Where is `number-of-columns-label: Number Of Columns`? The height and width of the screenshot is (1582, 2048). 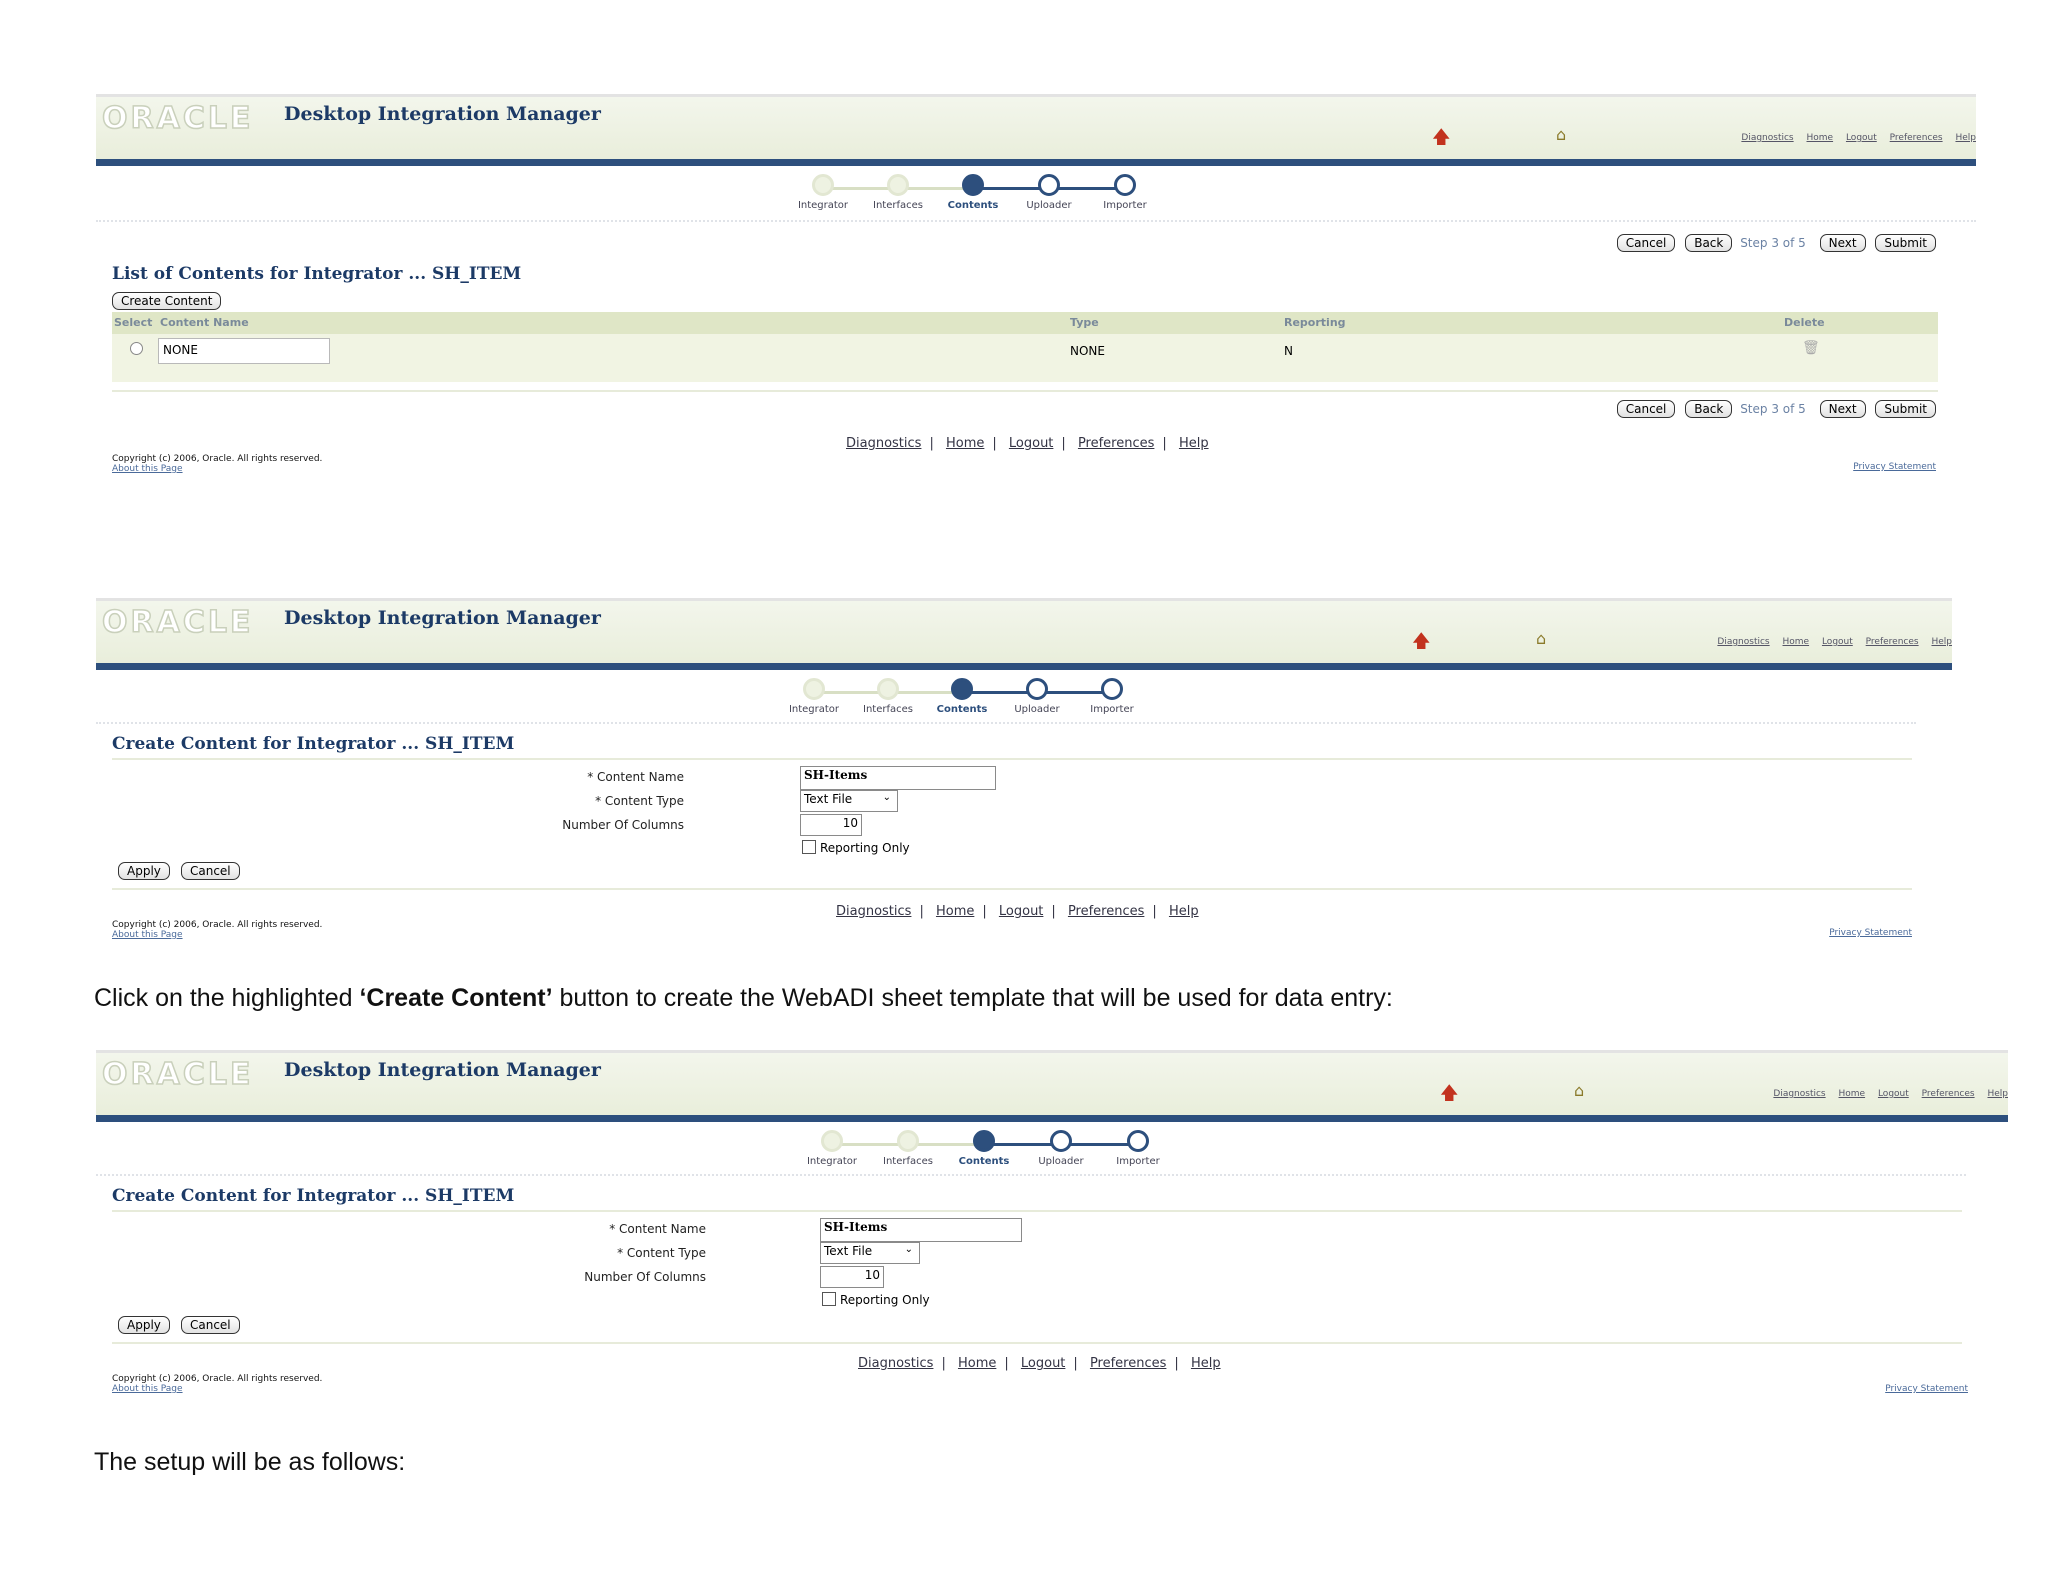 number-of-columns-label: Number Of Columns is located at coordinates (645, 1277).